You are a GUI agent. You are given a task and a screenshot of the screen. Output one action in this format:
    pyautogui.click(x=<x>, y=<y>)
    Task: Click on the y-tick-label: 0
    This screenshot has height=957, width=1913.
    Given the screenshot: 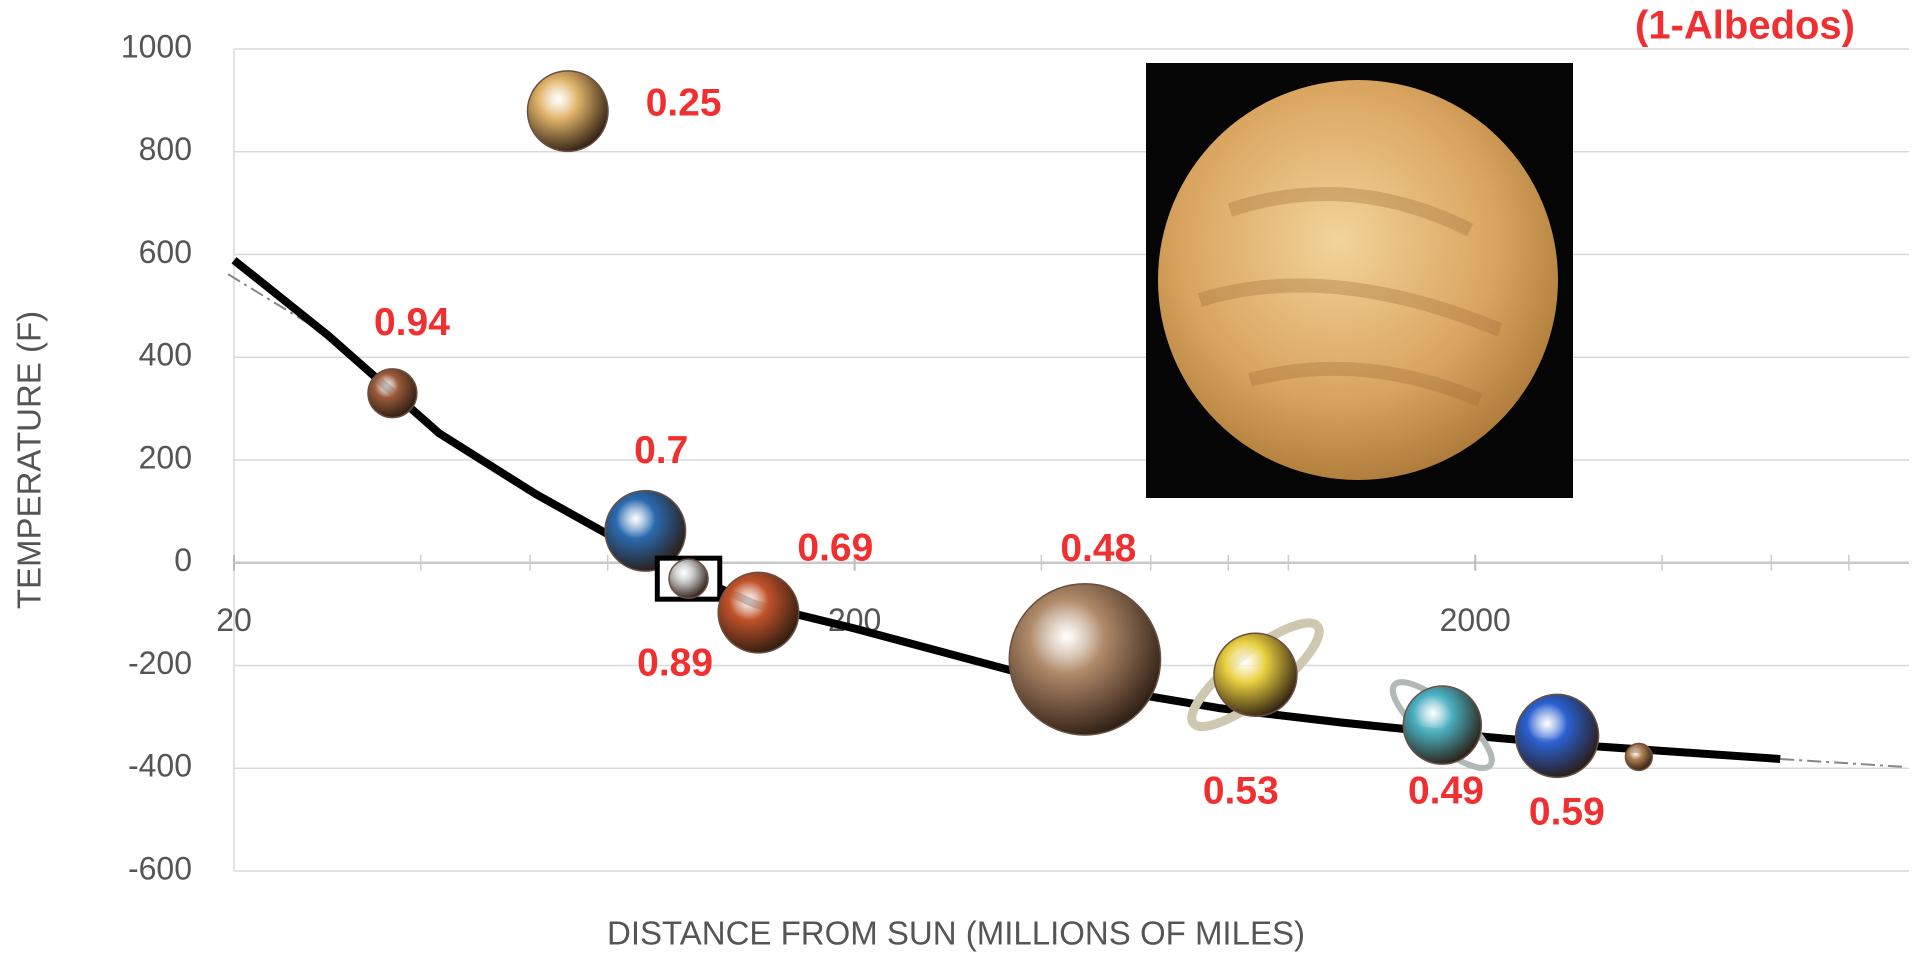 What is the action you would take?
    pyautogui.click(x=183, y=560)
    